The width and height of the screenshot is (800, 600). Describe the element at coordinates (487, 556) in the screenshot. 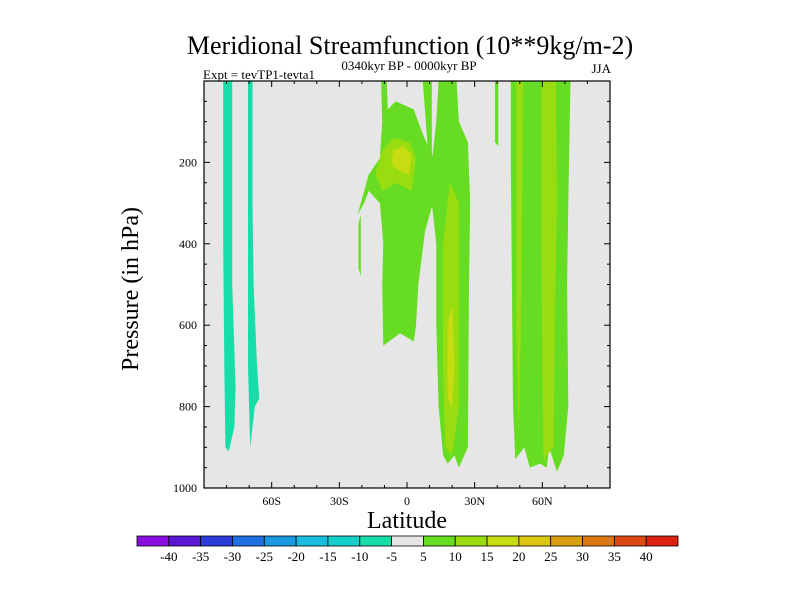

I see `colorbar-label: 15` at that location.